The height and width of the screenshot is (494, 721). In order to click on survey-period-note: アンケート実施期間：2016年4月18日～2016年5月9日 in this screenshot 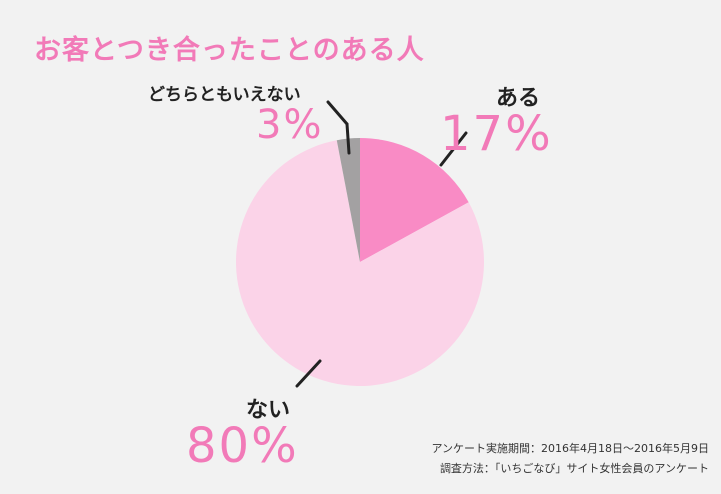, I will do `click(570, 448)`.